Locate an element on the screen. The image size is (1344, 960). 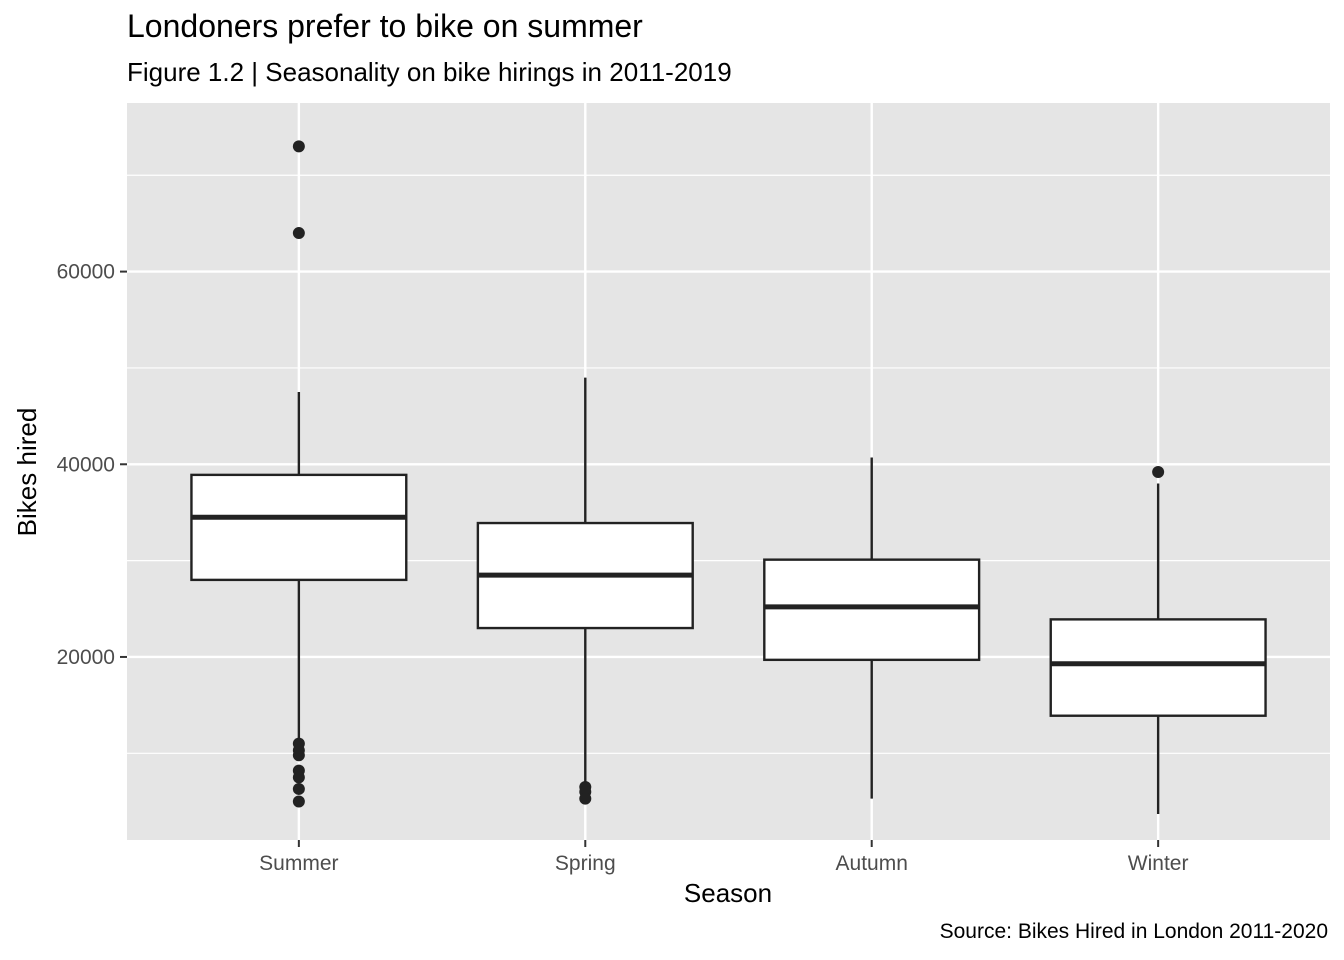
y-tick-label: 40000 is located at coordinates (86, 464).